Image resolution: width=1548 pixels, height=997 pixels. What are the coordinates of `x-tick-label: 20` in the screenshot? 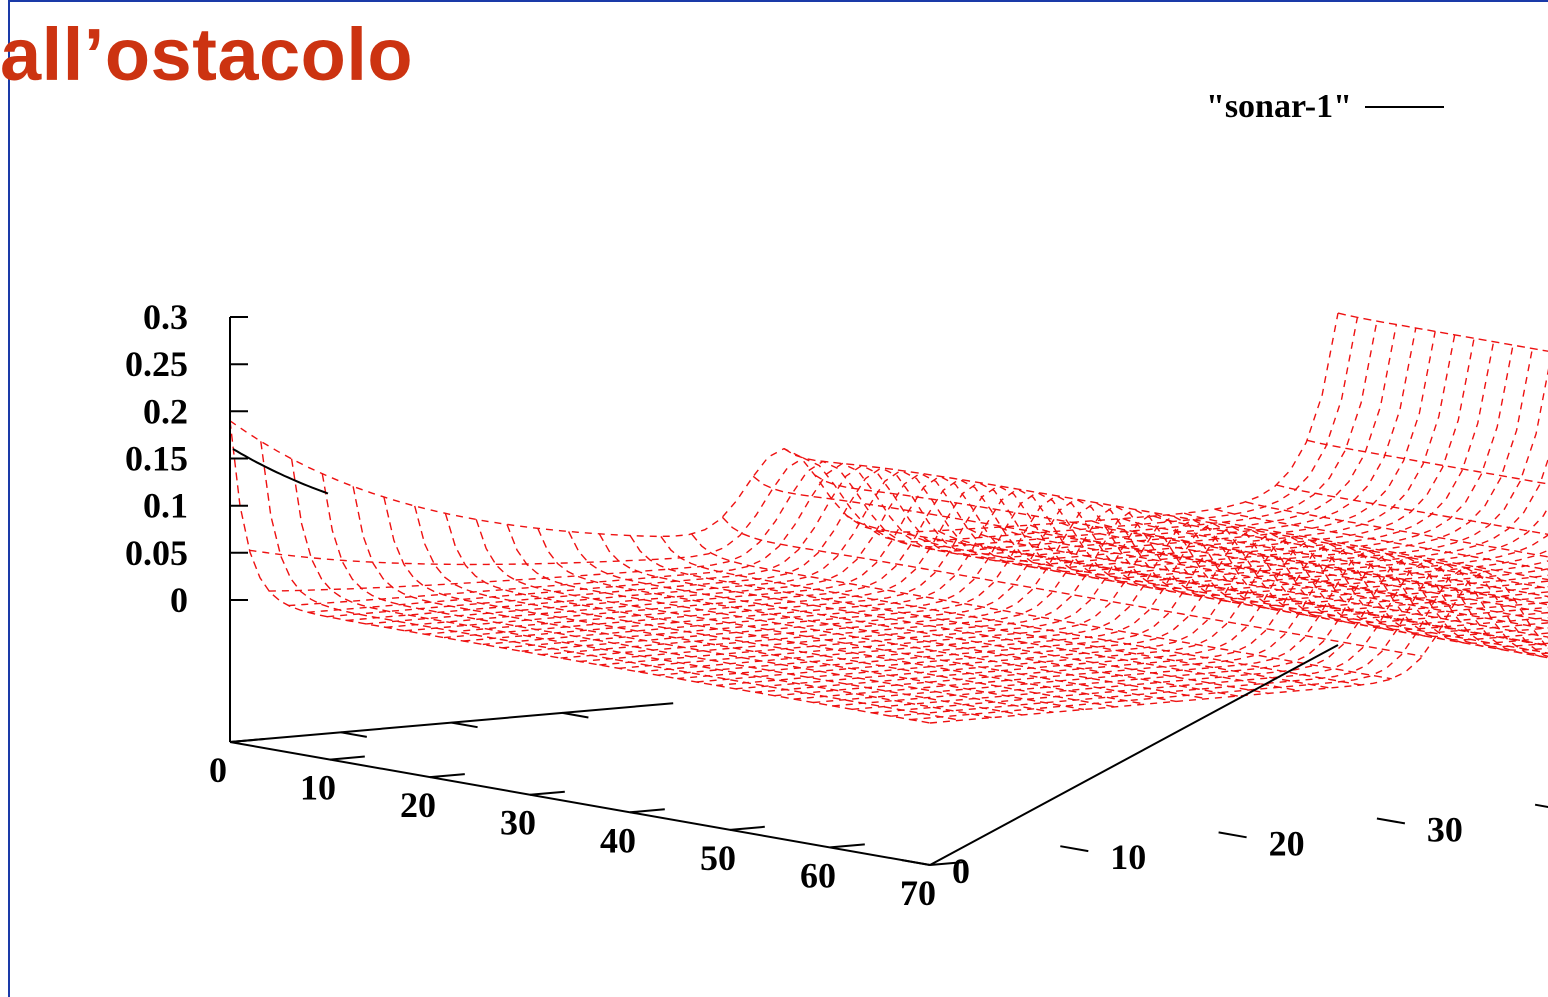 It's located at (418, 805).